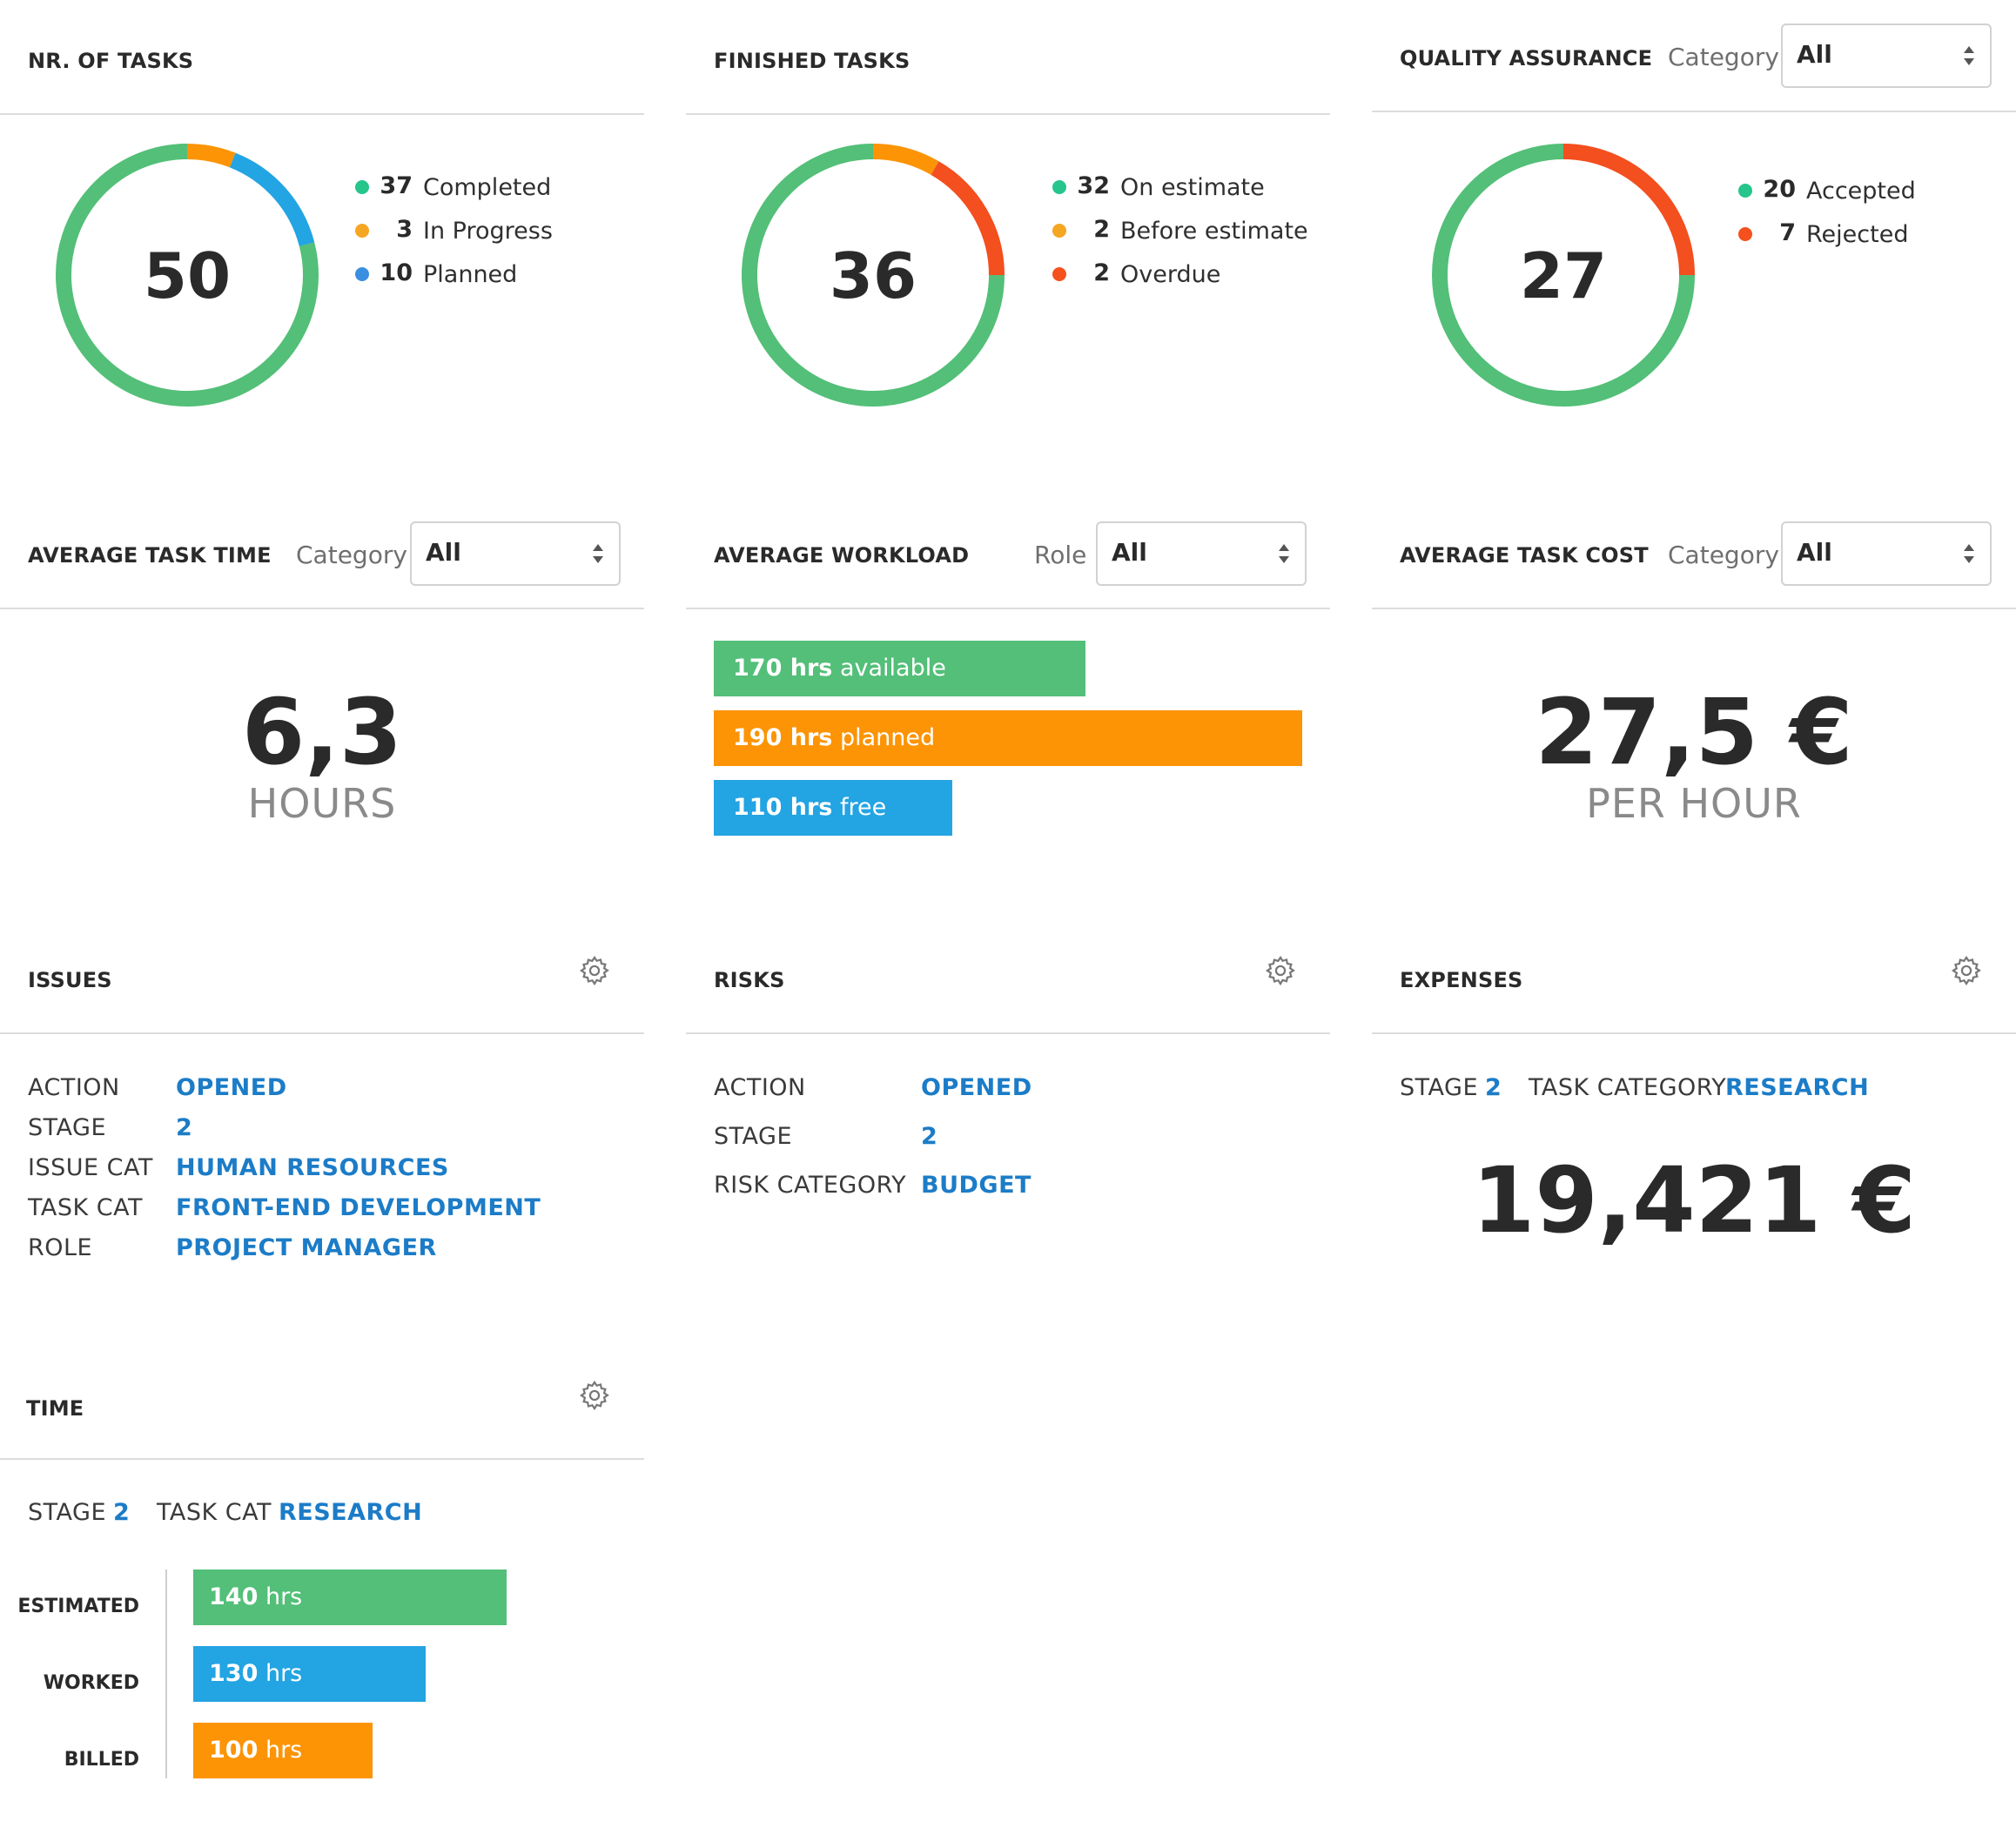 Image resolution: width=2016 pixels, height=1835 pixels. Describe the element at coordinates (1201, 553) in the screenshot. I see `avg-workload-role-select: All` at that location.